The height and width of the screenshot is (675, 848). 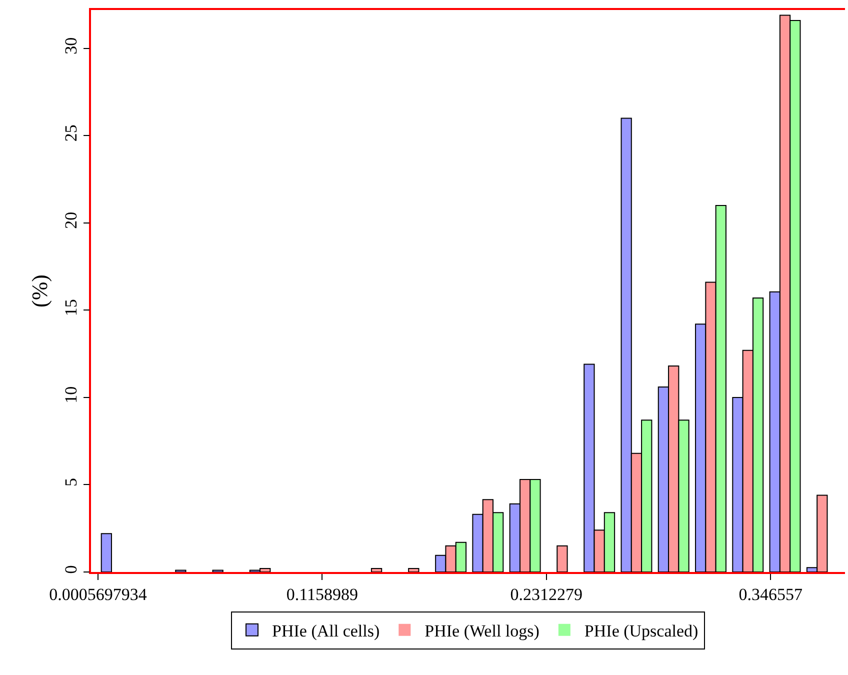 What do you see at coordinates (70, 569) in the screenshot?
I see `y-tick-label: 0` at bounding box center [70, 569].